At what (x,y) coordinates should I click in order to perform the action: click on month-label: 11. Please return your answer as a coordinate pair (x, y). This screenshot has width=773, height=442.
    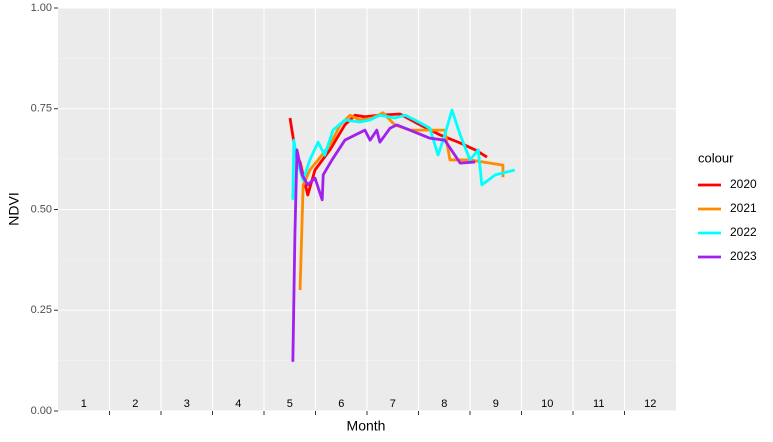
    Looking at the image, I should click on (598, 404).